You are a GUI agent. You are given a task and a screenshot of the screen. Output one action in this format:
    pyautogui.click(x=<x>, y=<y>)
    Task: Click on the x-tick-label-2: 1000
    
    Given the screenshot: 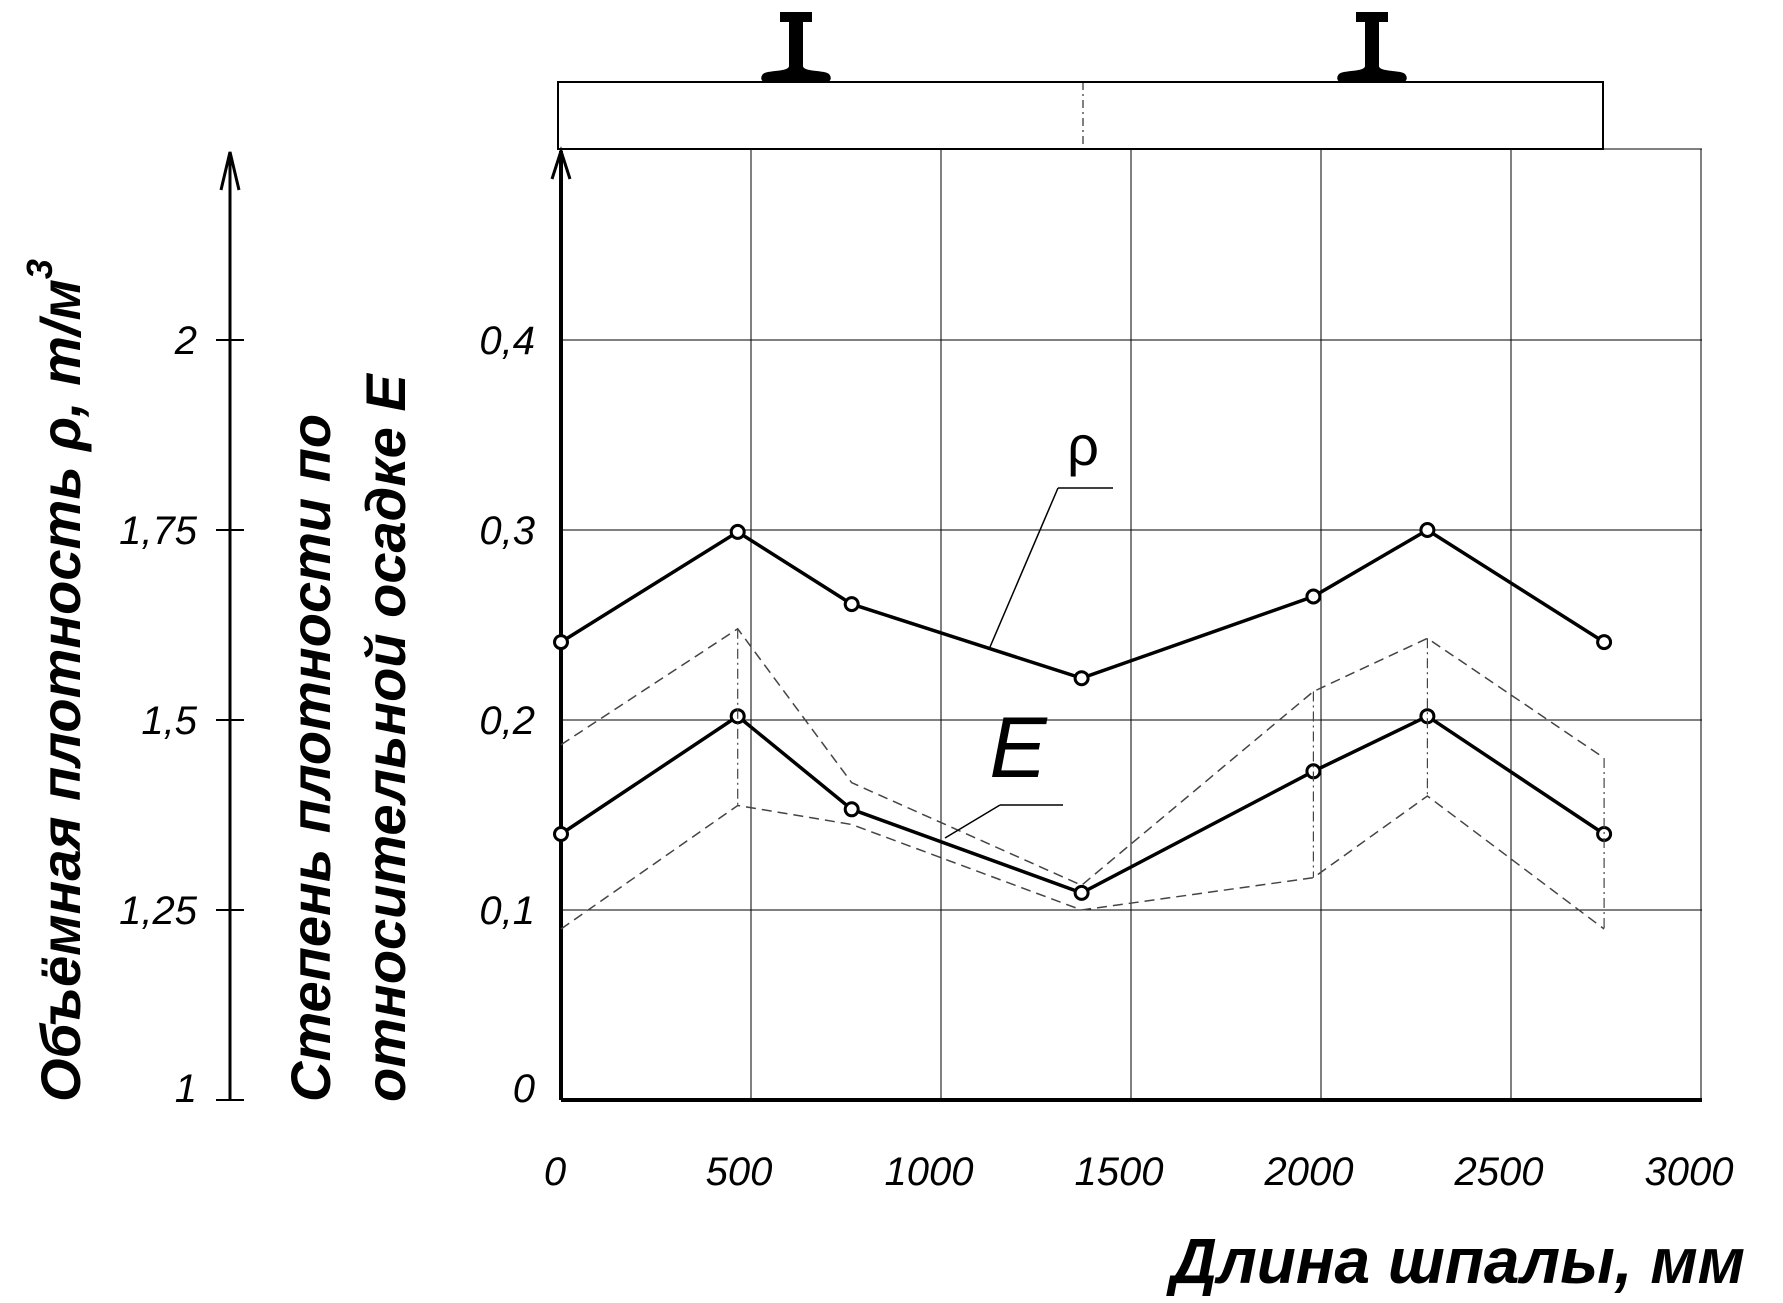 What is the action you would take?
    pyautogui.click(x=929, y=1172)
    